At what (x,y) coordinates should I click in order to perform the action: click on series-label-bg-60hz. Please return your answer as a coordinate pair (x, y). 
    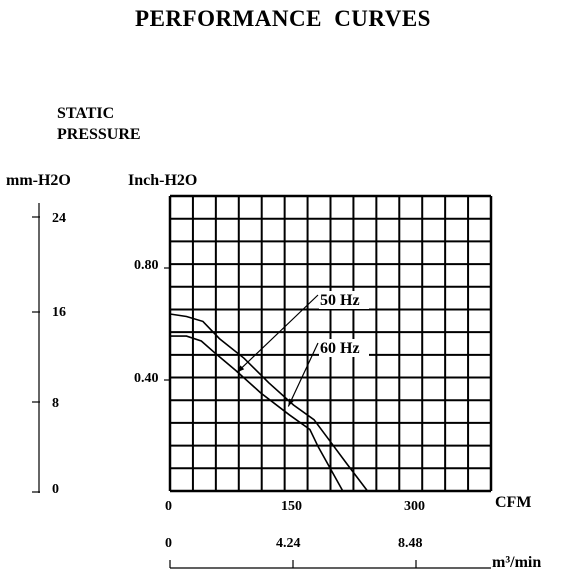
    Looking at the image, I should click on (344, 348).